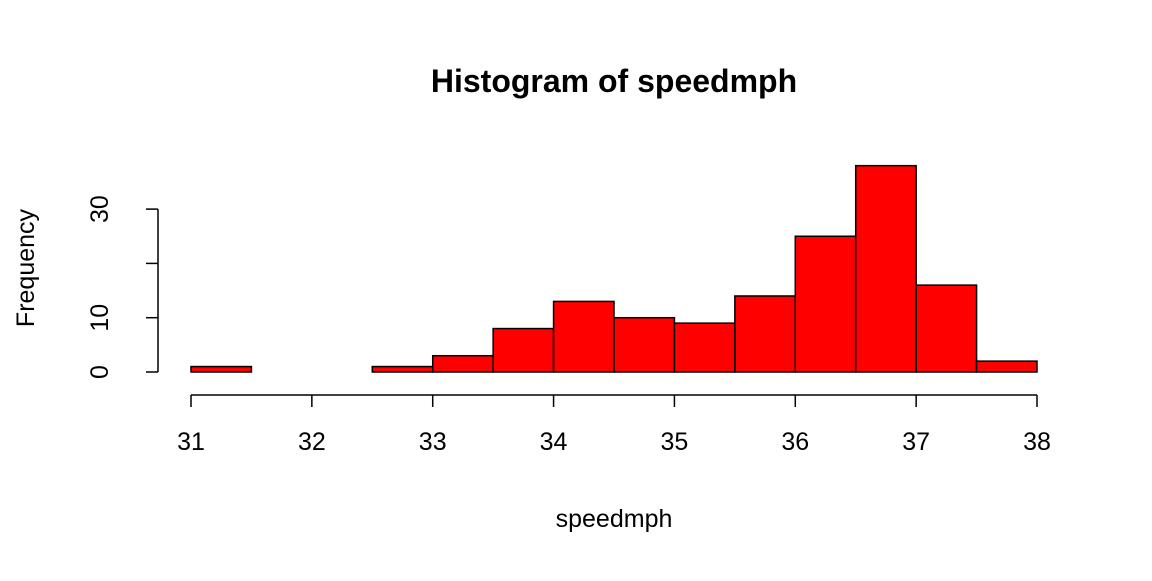  I want to click on y-tick-label: 30, so click(100, 209).